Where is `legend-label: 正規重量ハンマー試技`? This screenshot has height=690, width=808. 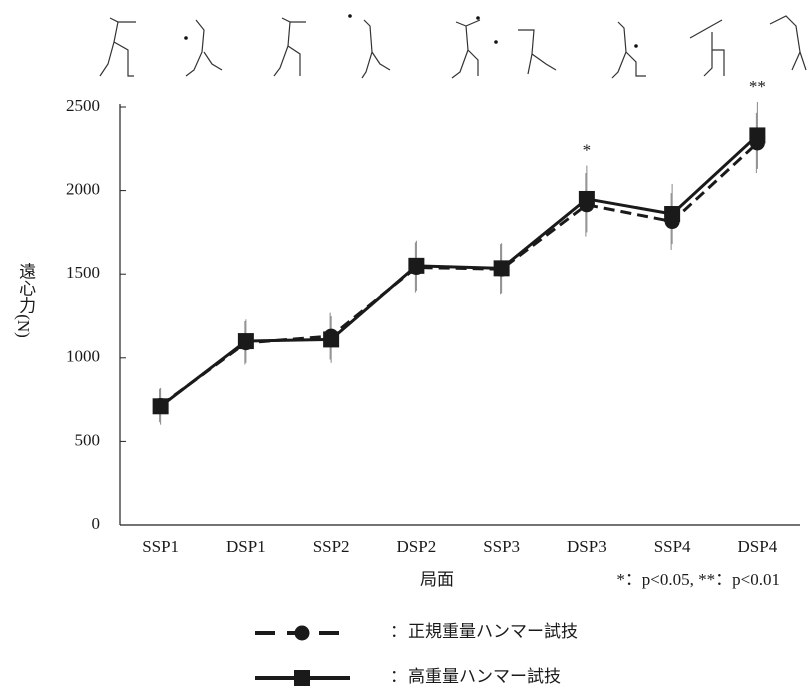
legend-label: 正規重量ハンマー試技 is located at coordinates (493, 631).